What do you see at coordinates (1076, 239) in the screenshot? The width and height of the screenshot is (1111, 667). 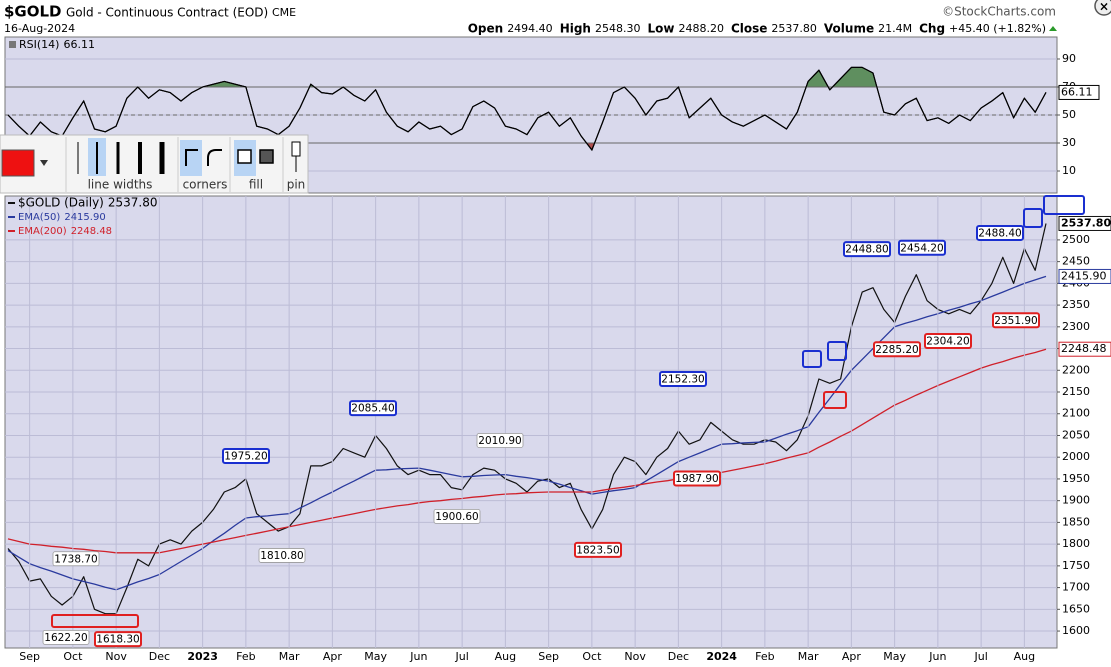 I see `y-tick-label: 2500` at bounding box center [1076, 239].